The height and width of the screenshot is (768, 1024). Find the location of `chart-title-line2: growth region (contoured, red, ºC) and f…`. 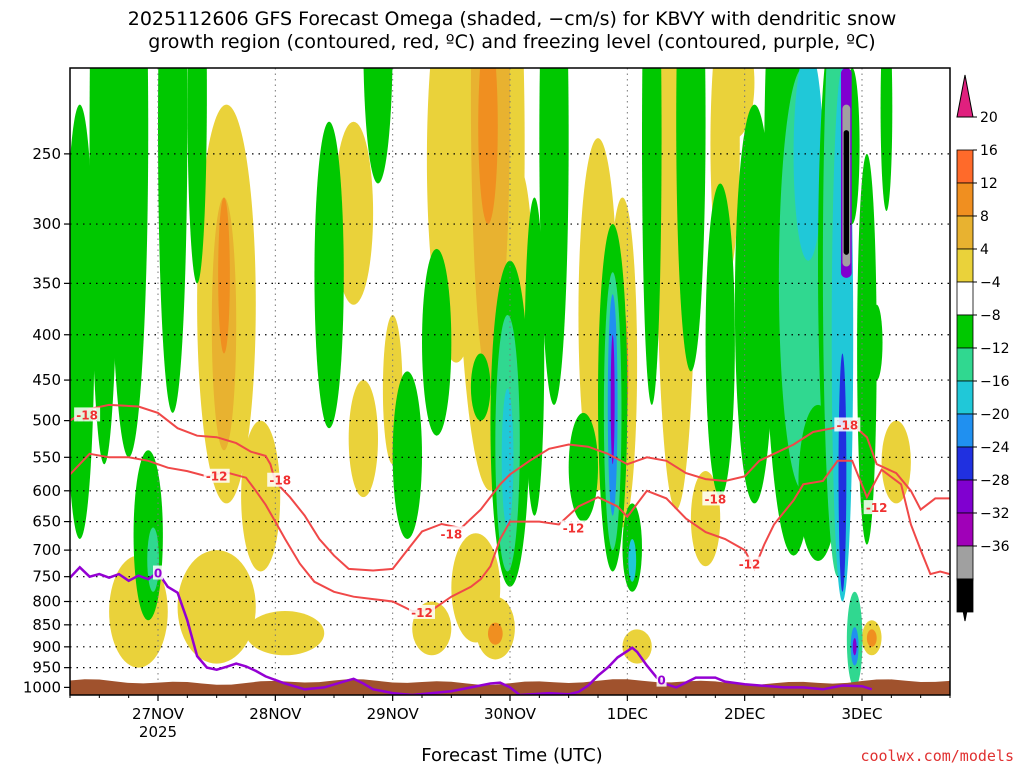

chart-title-line2: growth region (contoured, red, ºC) and f… is located at coordinates (512, 42).